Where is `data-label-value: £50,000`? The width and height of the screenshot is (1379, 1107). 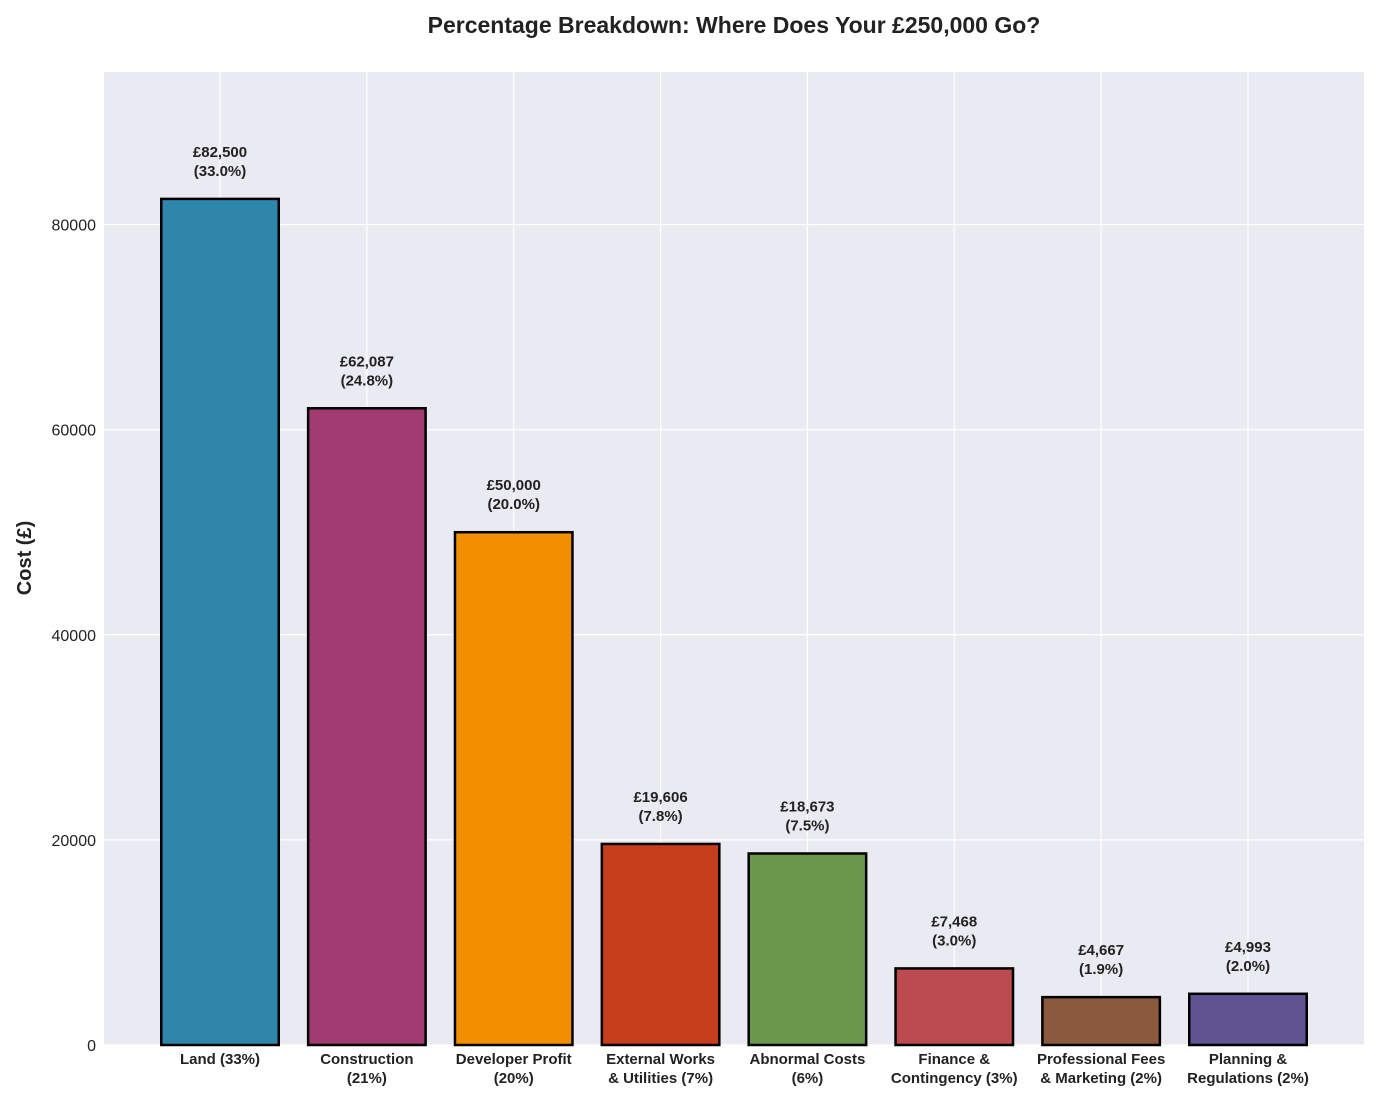
data-label-value: £50,000 is located at coordinates (514, 485).